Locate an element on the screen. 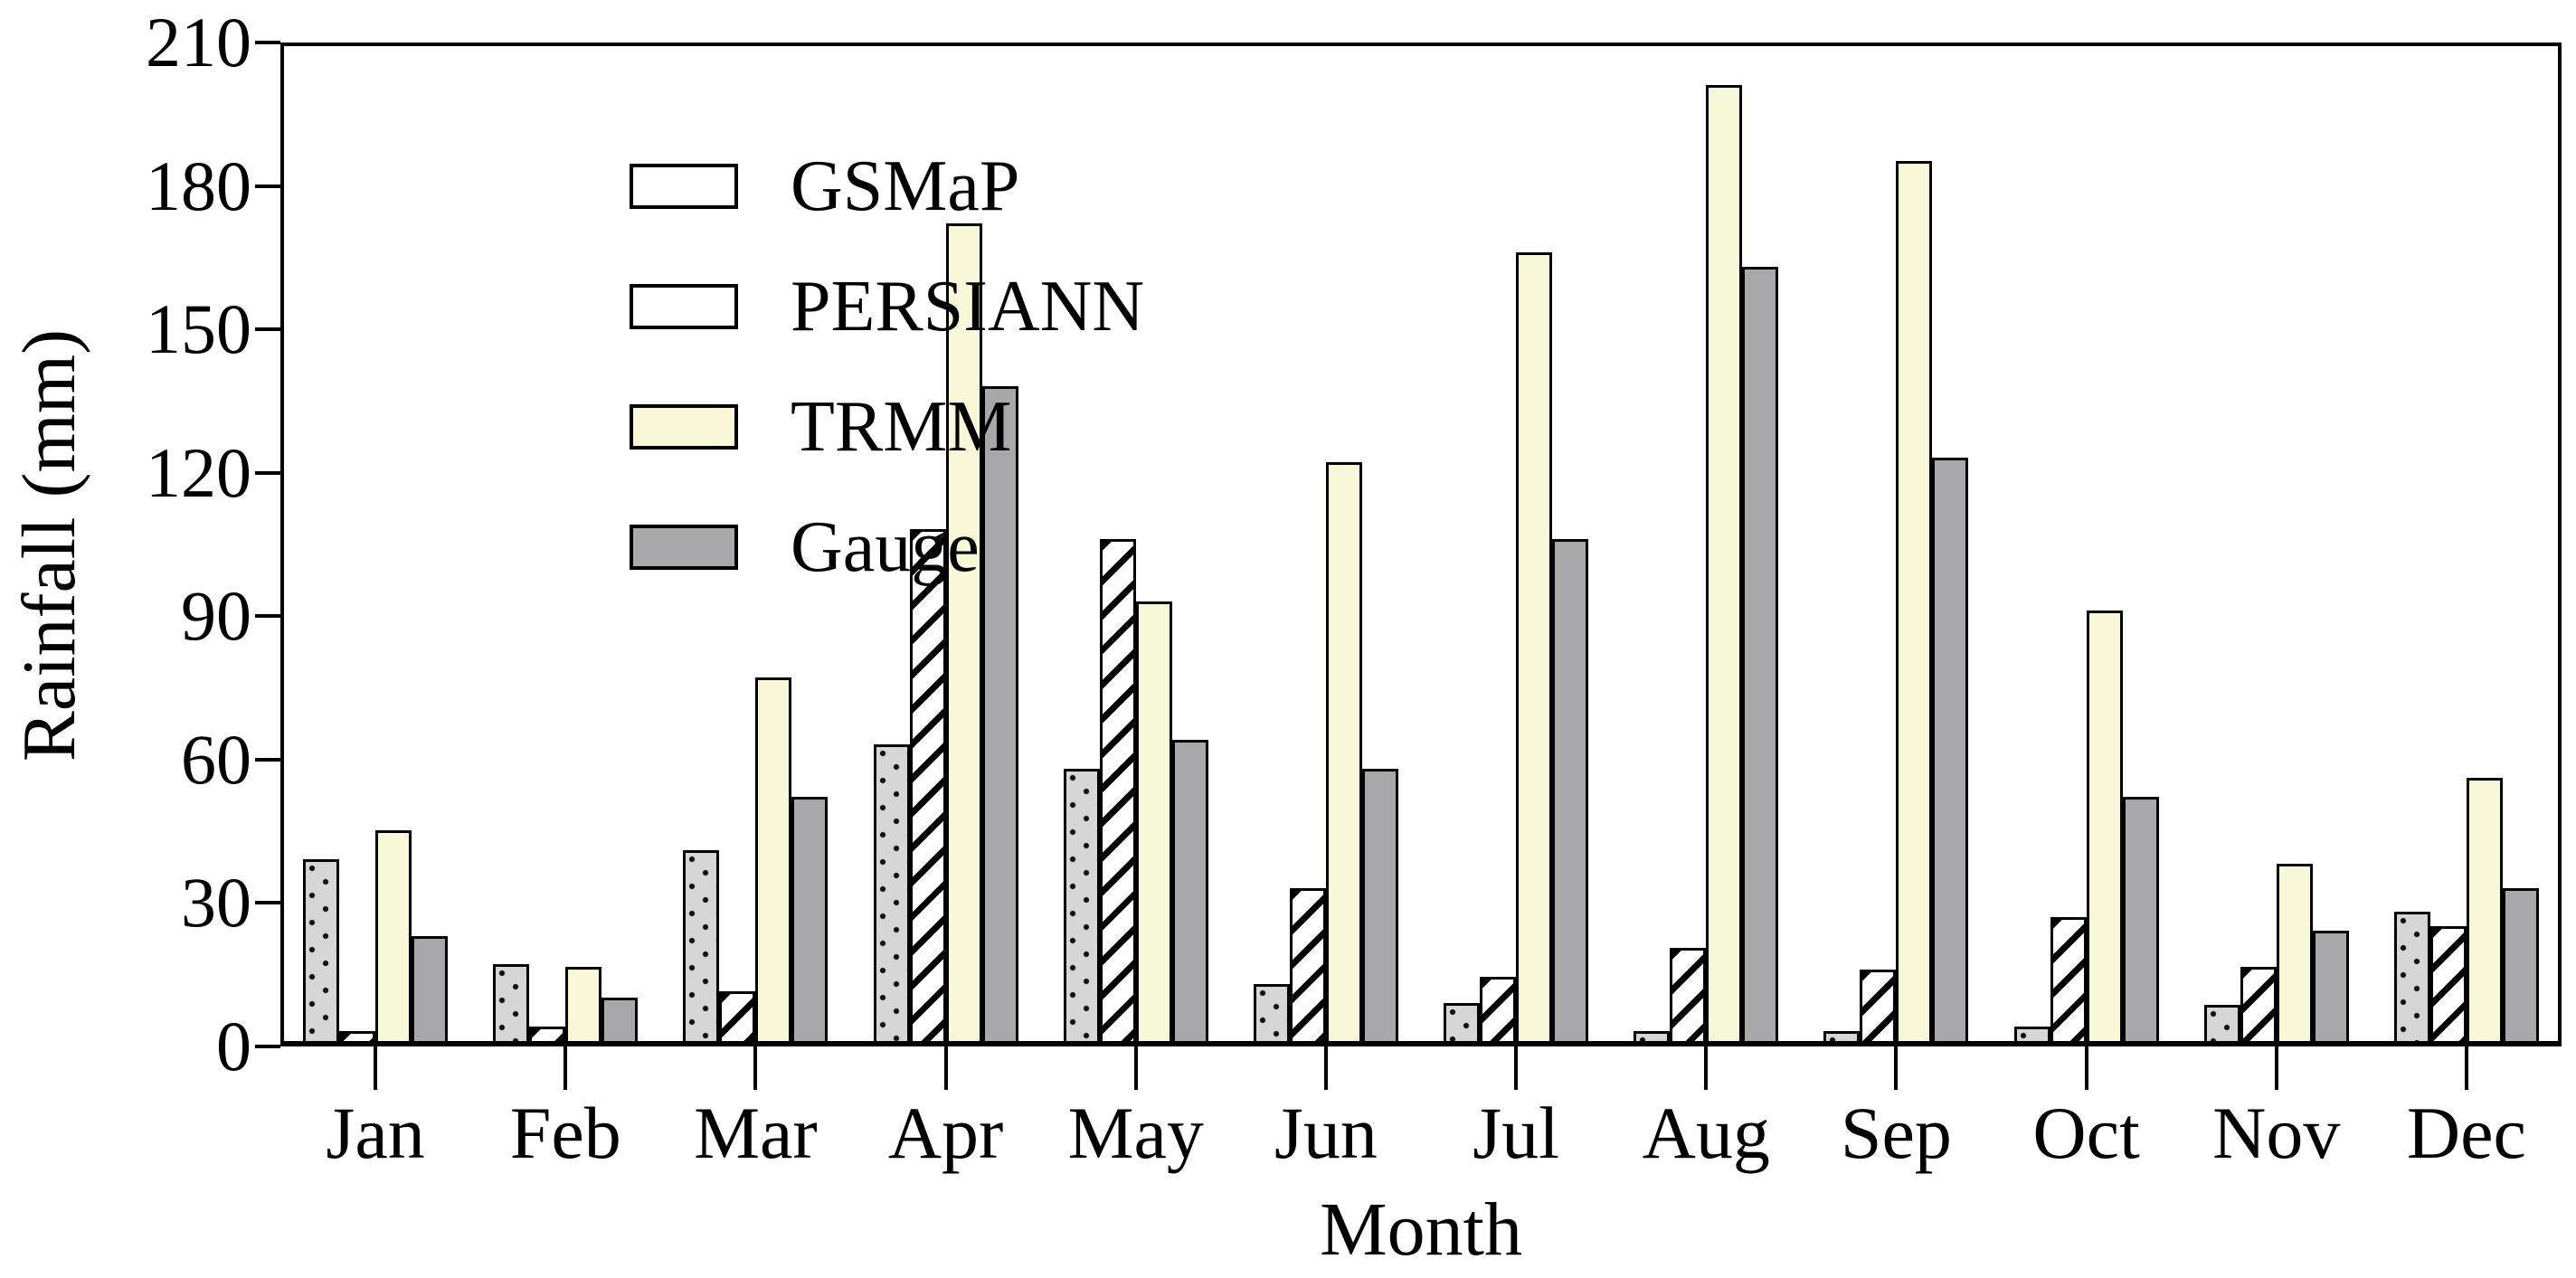 This screenshot has height=1278, width=2576. bar-persiann-sep is located at coordinates (1878, 1005).